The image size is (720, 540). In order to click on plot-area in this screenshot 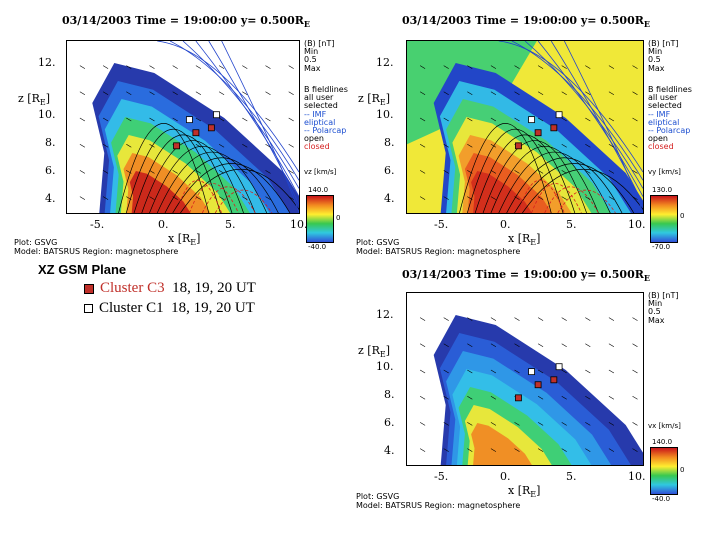, I will do `click(525, 127)`.